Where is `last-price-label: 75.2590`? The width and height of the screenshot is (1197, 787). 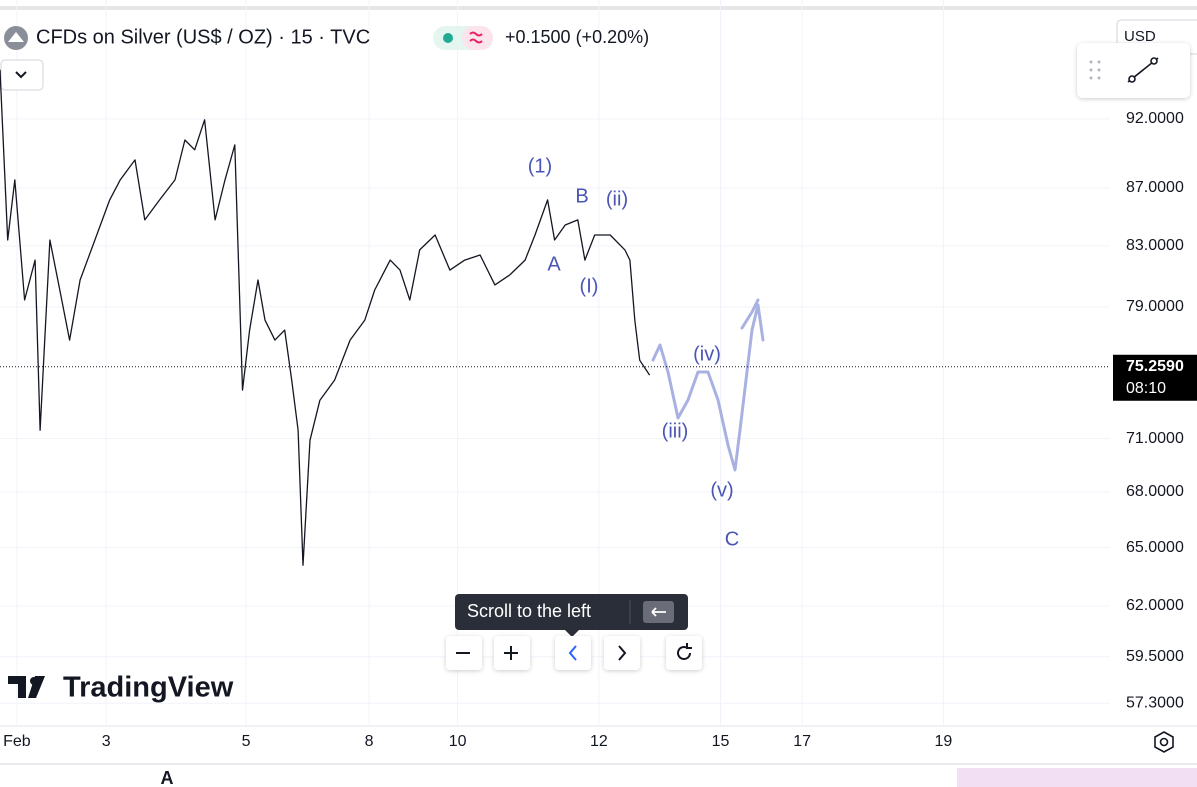
last-price-label: 75.2590 is located at coordinates (1155, 366).